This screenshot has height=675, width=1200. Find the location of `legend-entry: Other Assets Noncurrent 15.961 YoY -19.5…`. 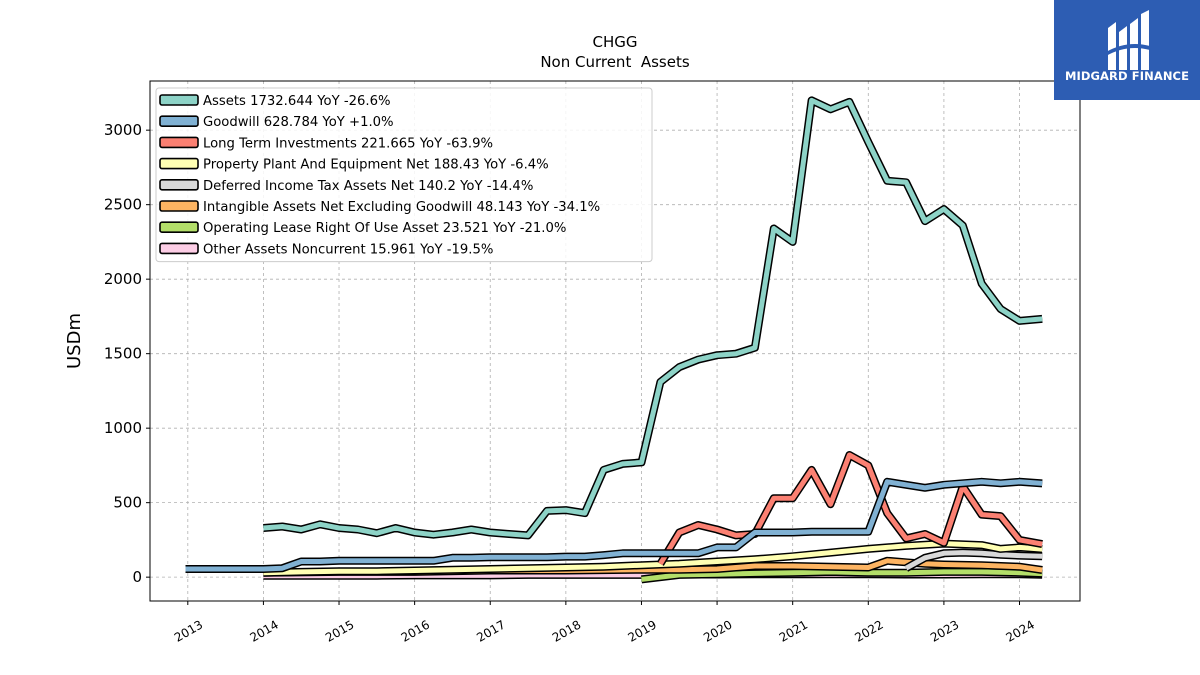

legend-entry: Other Assets Noncurrent 15.961 YoY -19.5… is located at coordinates (326, 249).